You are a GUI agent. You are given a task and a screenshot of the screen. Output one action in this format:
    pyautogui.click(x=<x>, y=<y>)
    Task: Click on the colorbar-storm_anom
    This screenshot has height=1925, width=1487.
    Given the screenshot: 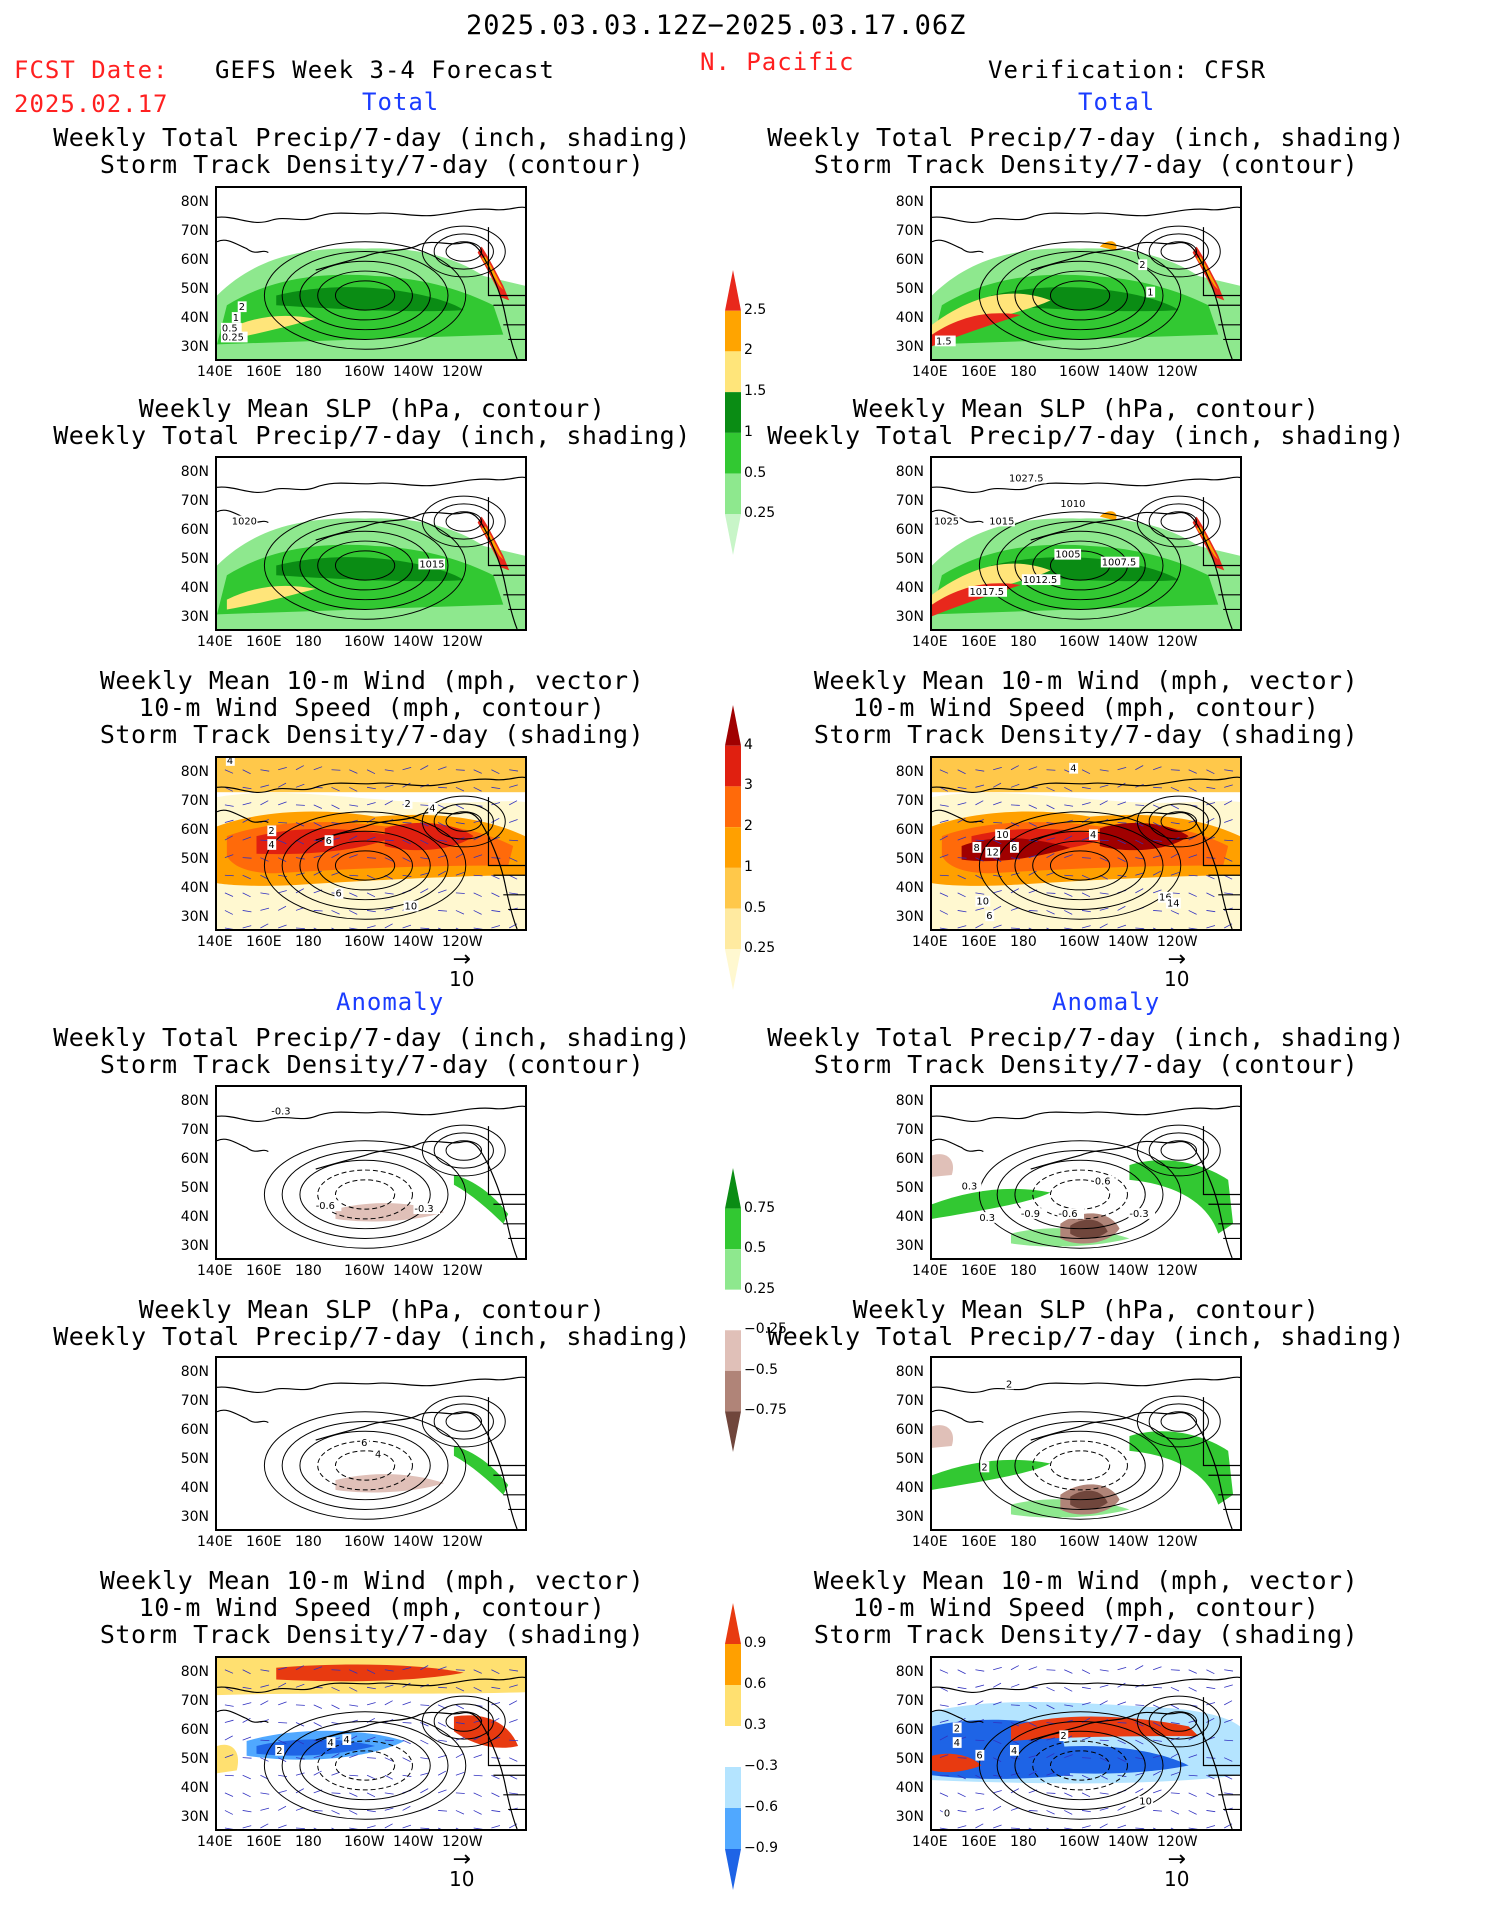 What is the action you would take?
    pyautogui.click(x=733, y=1746)
    